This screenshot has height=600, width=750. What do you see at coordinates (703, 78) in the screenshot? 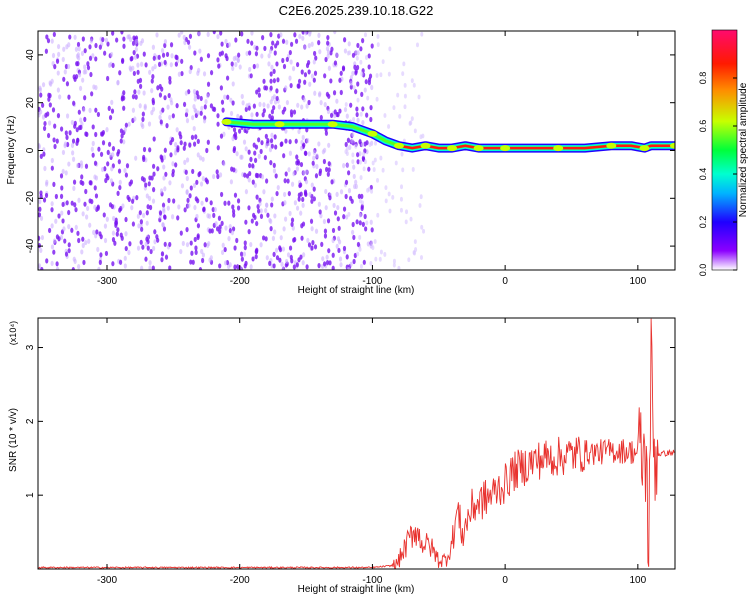
I see `colorbar-tick-label: 0.8` at bounding box center [703, 78].